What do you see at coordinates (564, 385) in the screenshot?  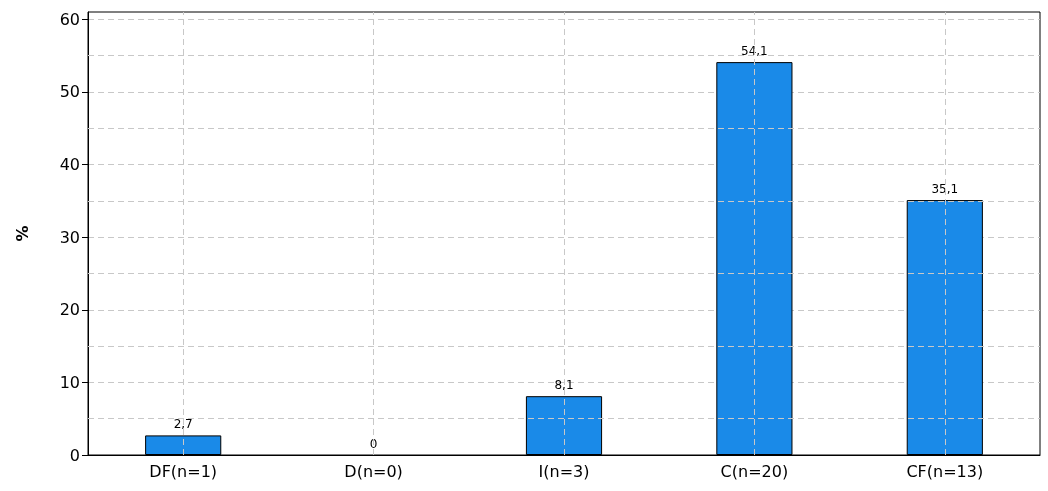 I see `data-label: 8,1` at bounding box center [564, 385].